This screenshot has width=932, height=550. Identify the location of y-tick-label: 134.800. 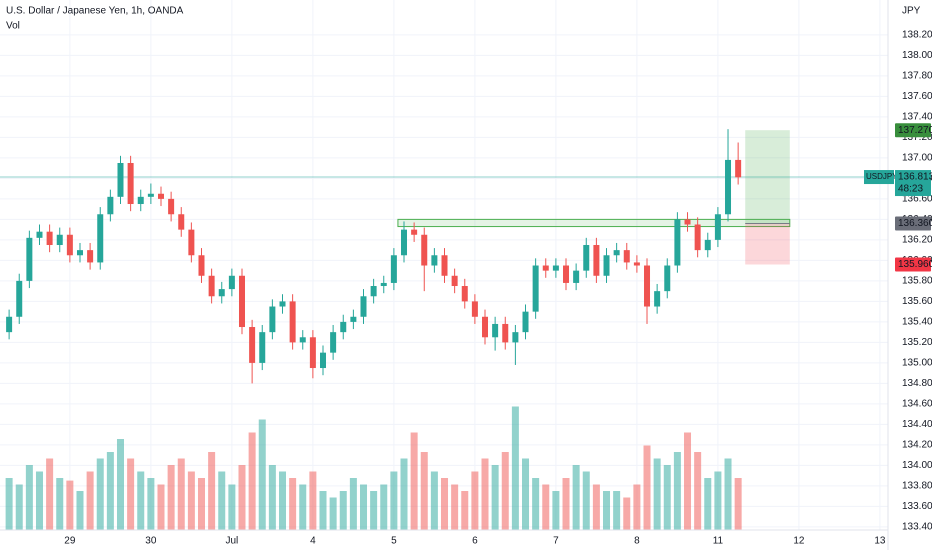
(917, 383).